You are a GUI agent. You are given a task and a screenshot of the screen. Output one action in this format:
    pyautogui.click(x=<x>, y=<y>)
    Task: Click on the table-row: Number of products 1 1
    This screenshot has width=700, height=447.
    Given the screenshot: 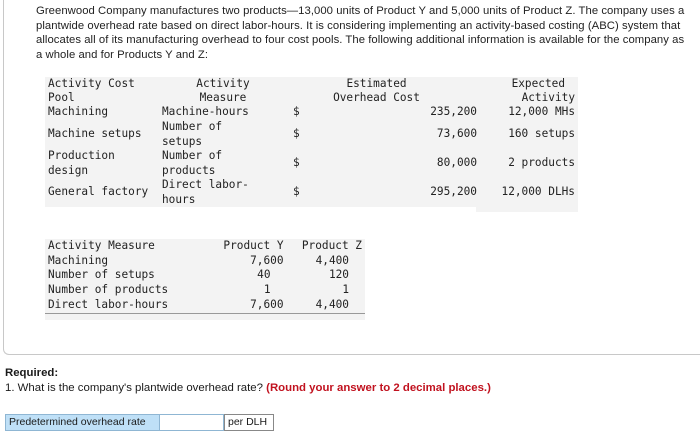 What is the action you would take?
    pyautogui.click(x=198, y=290)
    